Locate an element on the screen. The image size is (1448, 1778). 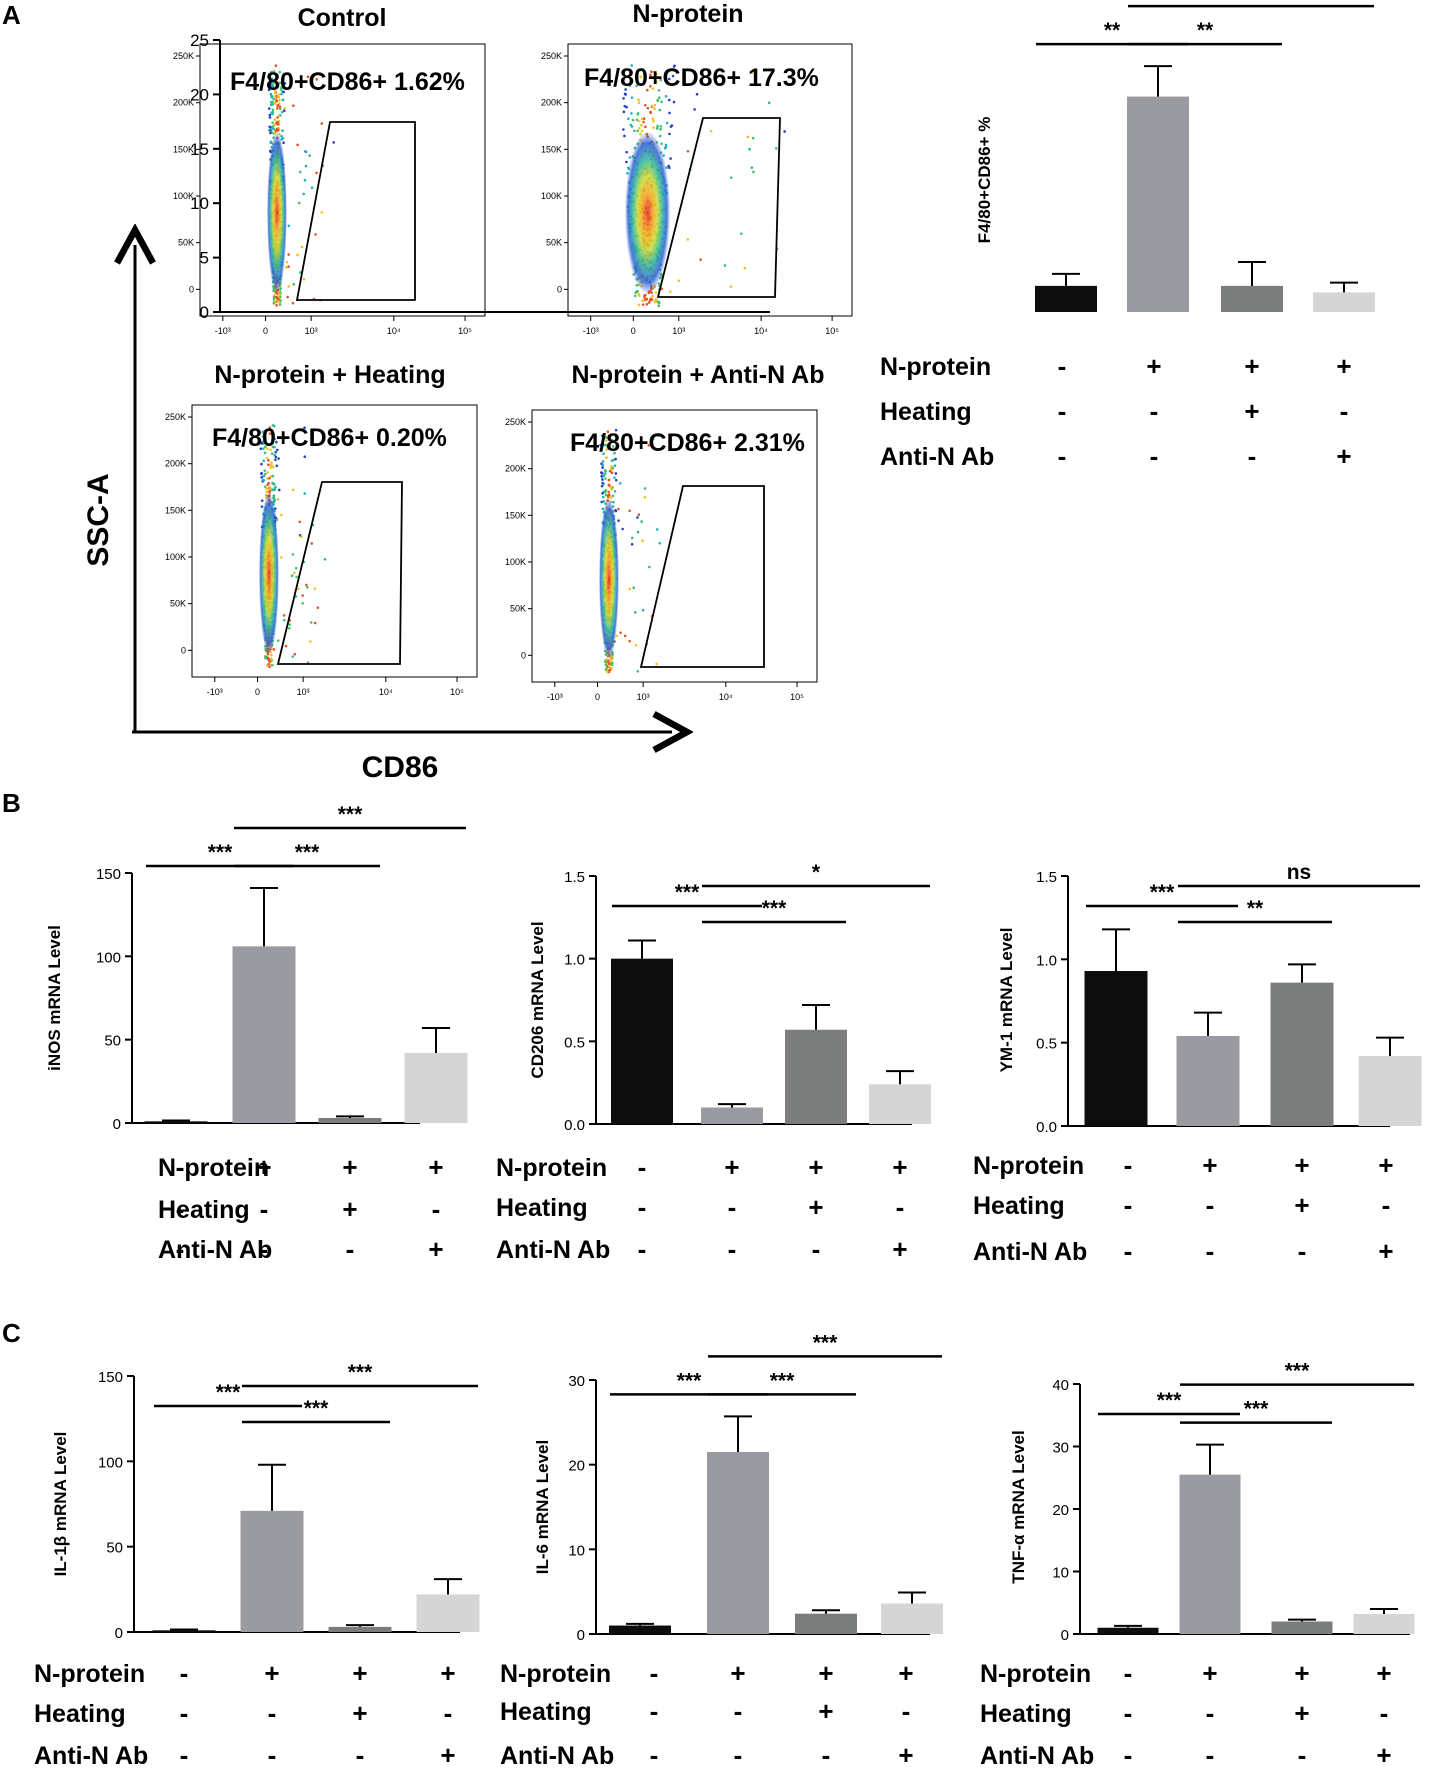
flow-plot-frame is located at coordinates (674, 546).